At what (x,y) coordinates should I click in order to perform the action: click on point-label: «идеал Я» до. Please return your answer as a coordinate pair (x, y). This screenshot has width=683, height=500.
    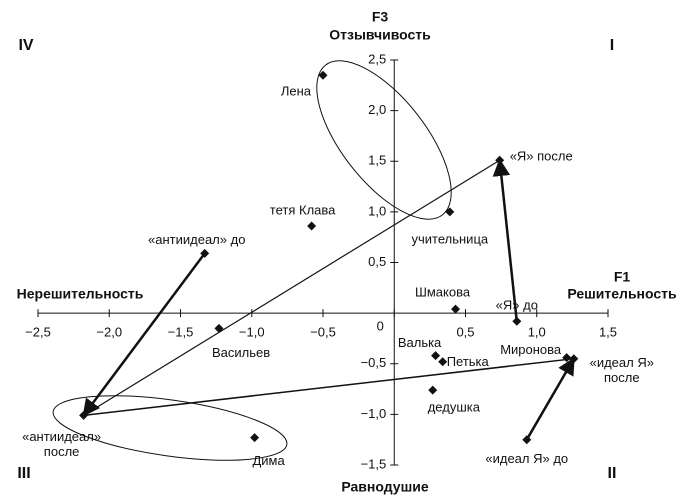
    Looking at the image, I should click on (526, 458).